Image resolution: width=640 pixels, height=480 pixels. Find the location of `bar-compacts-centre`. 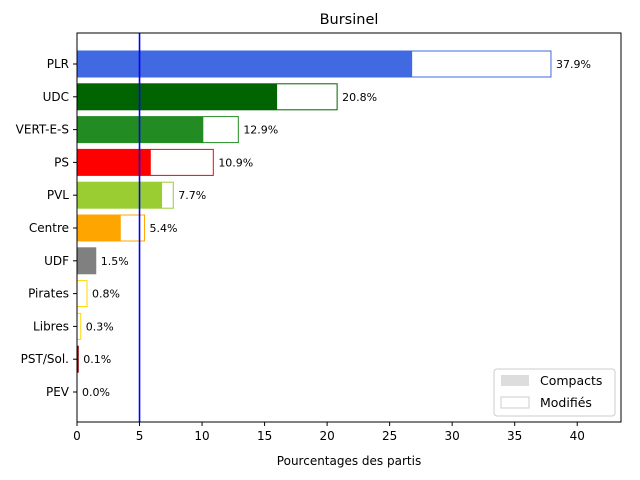

bar-compacts-centre is located at coordinates (99, 228).